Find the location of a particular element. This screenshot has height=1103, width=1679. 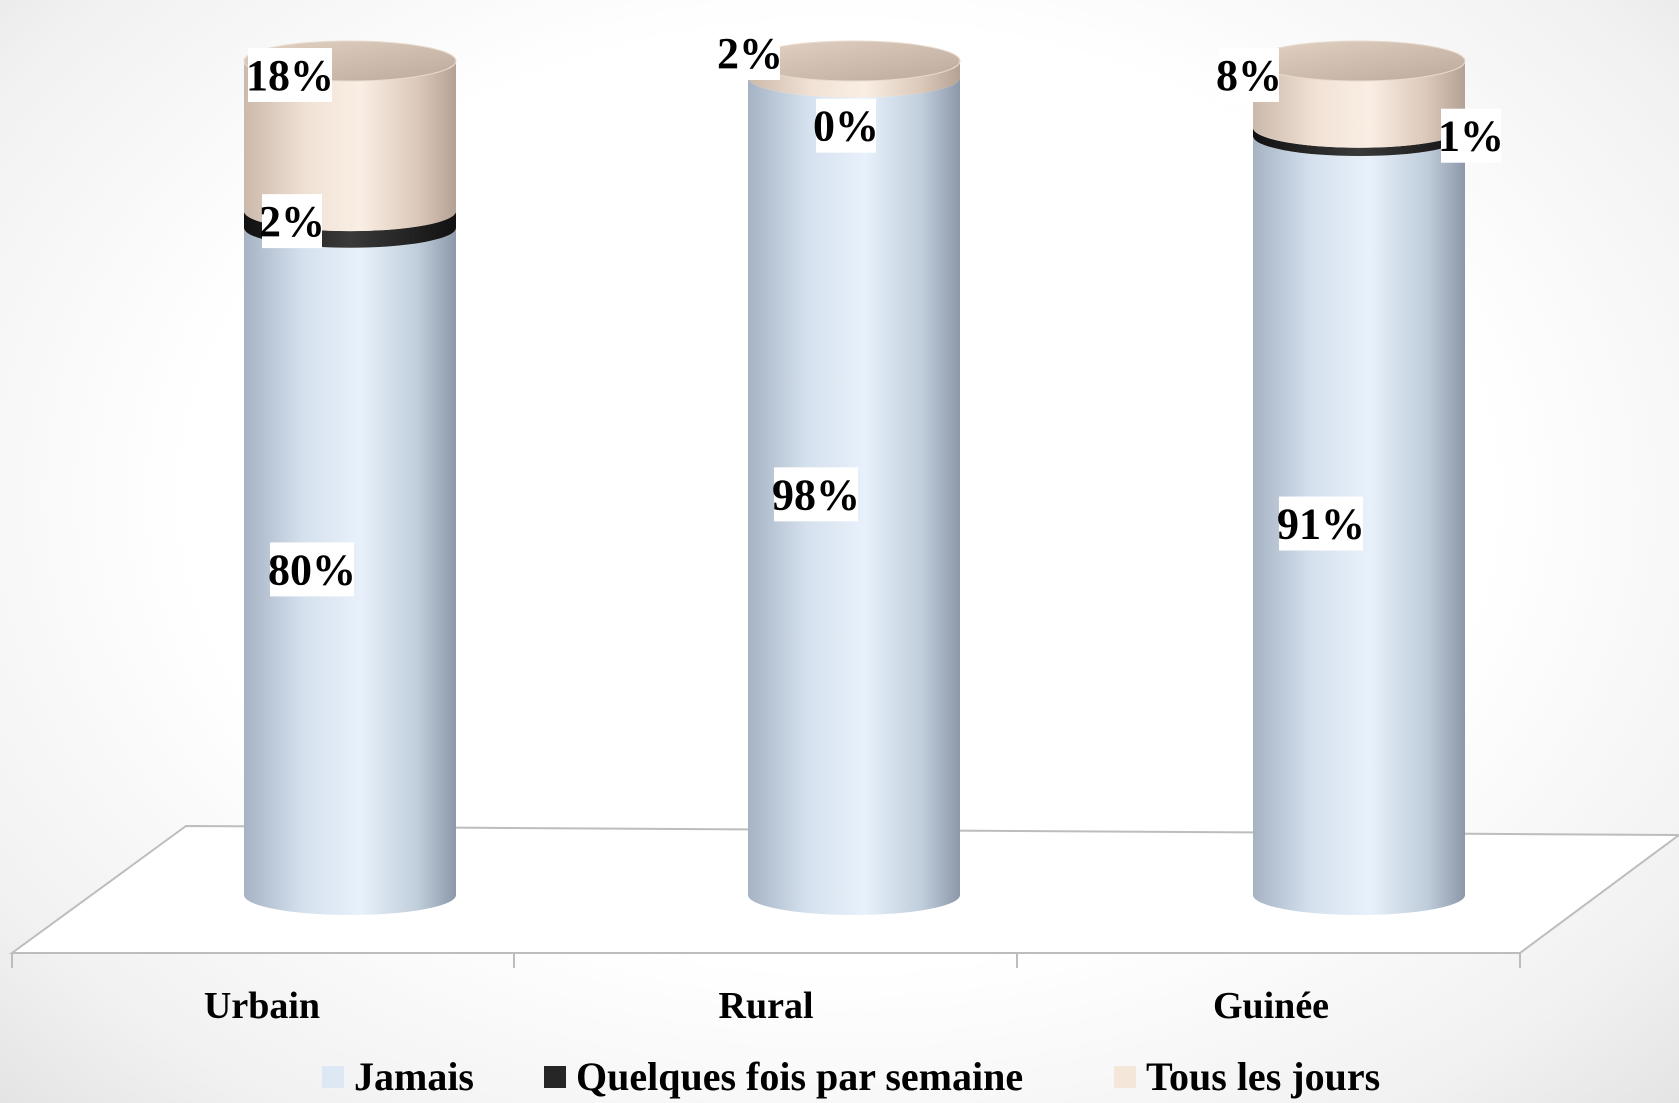

data-label-guinee-jamais: 91% is located at coordinates (1321, 523).